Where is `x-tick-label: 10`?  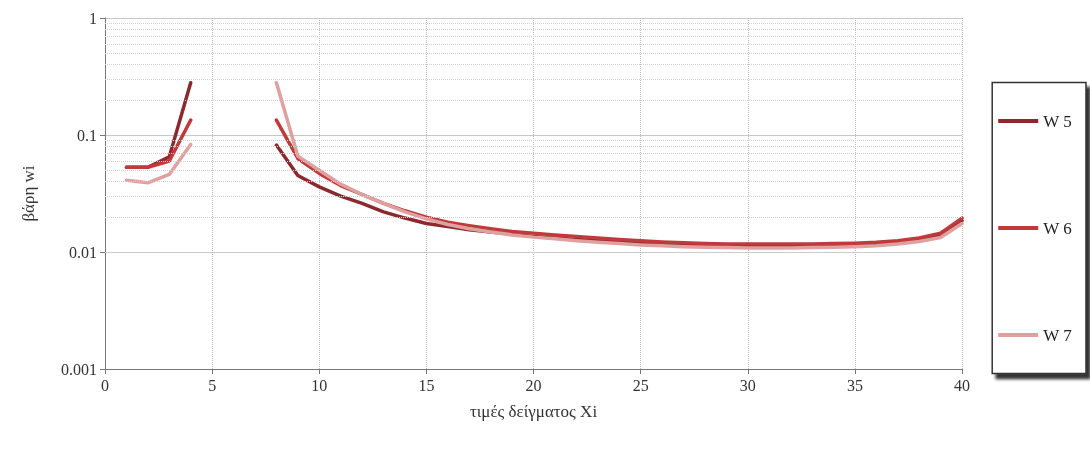 x-tick-label: 10 is located at coordinates (319, 385).